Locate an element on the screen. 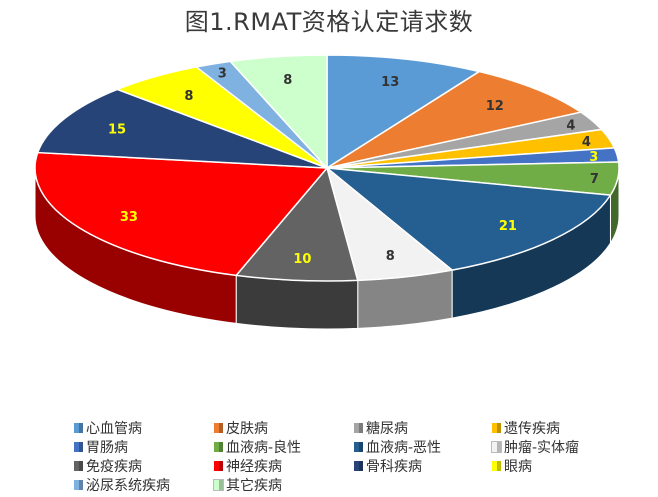  legend-label-0: 心血管病 is located at coordinates (114, 429).